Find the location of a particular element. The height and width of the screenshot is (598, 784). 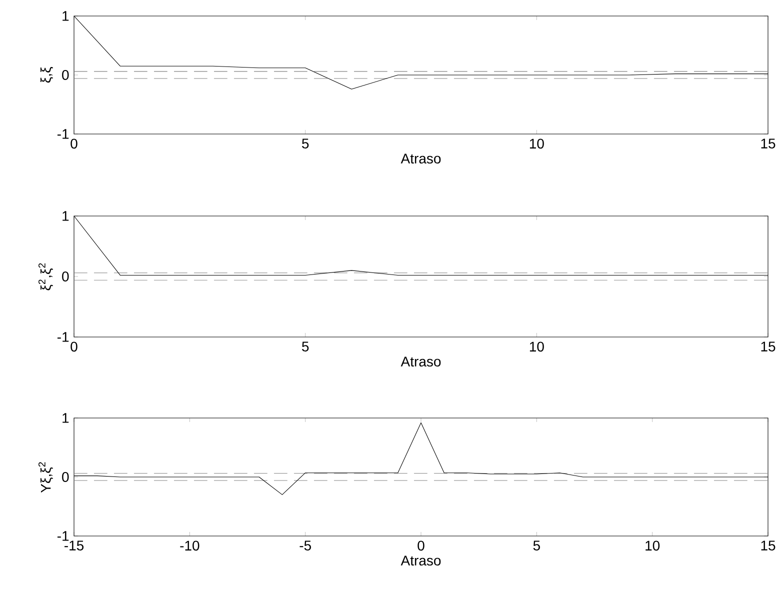

x-tick-label: -10 is located at coordinates (190, 545).